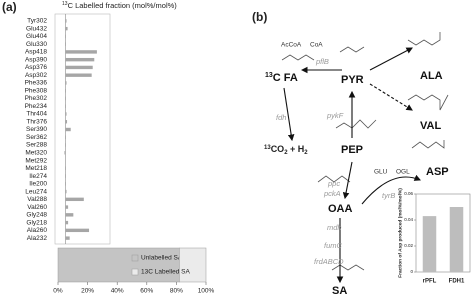 The width and height of the screenshot is (474, 300). What do you see at coordinates (408, 245) in the screenshot?
I see `y-tick-label: 0.02` at bounding box center [408, 245].